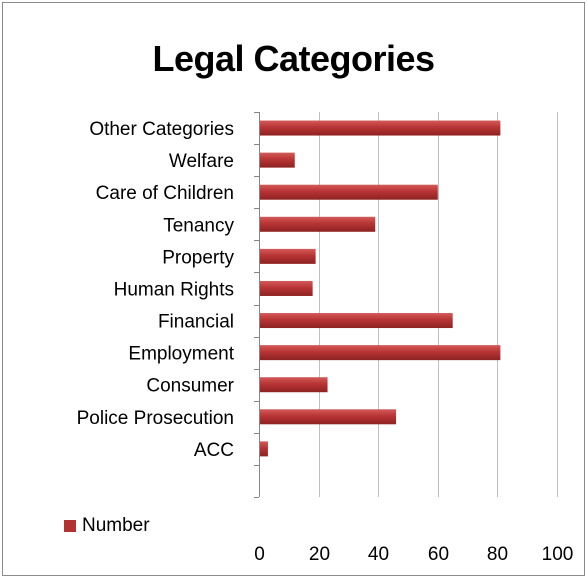 The image size is (587, 578). I want to click on category-label: Tenancy, so click(198, 225).